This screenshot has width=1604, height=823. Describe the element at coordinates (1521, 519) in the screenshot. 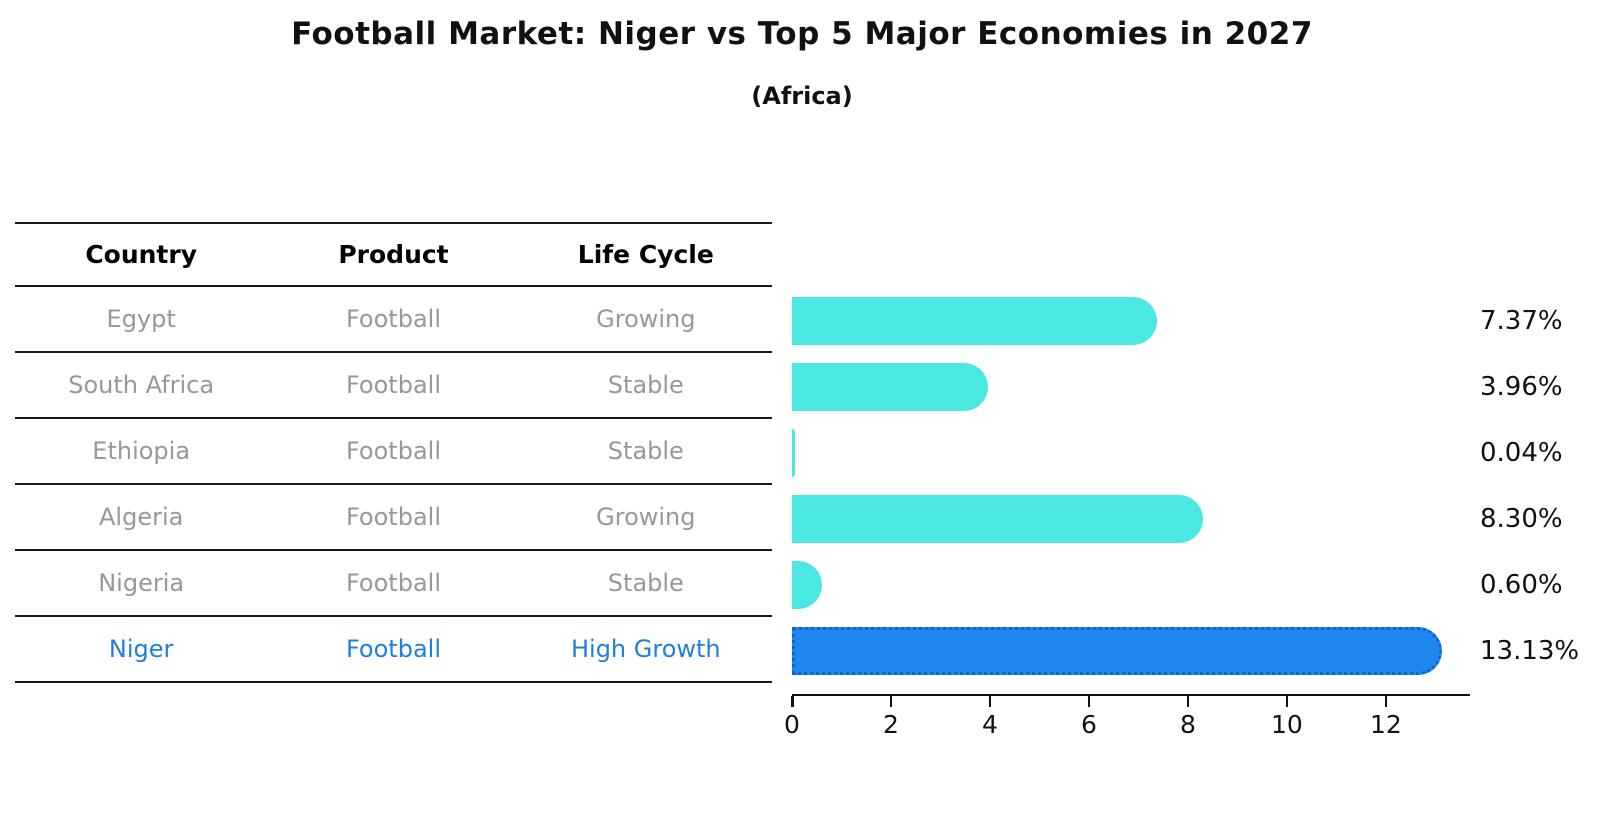

I see `bar-value-label: 8.30%` at that location.